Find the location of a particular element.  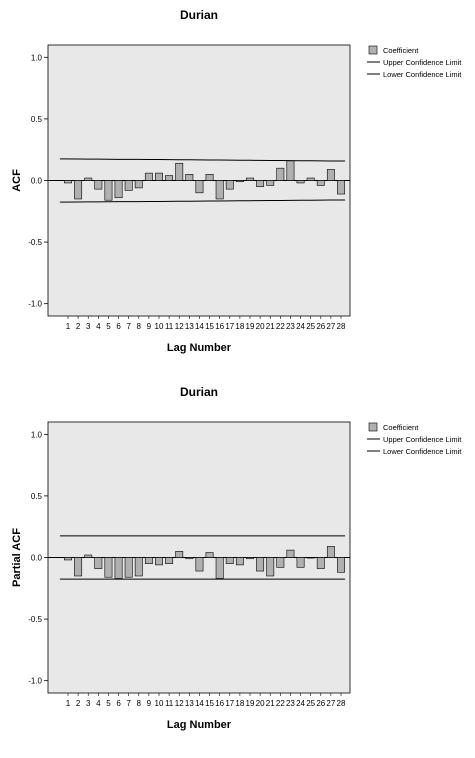

x-tick-label: 7 is located at coordinates (128, 326).